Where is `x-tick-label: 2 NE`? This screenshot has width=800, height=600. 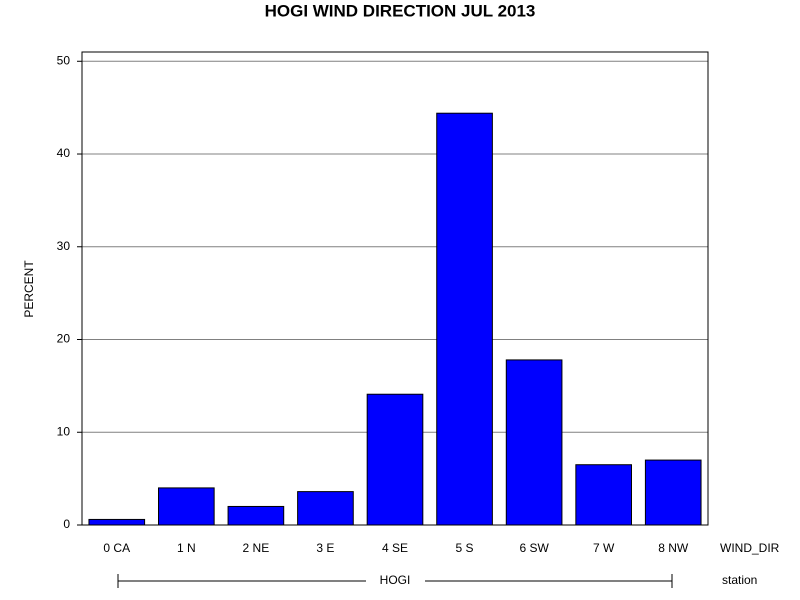 x-tick-label: 2 NE is located at coordinates (256, 548).